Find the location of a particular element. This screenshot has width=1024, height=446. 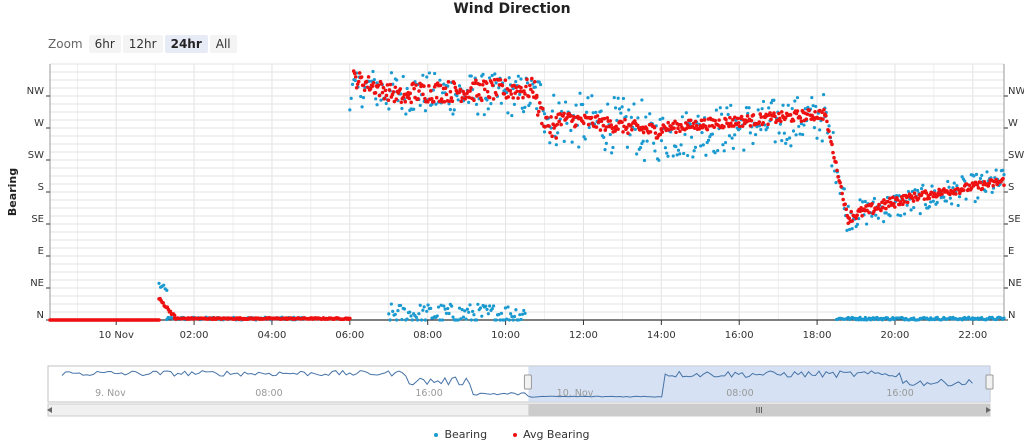

navigator: 9. Nov 08:00 16:00 10. Nov 08:00 16:00 III is located at coordinates (520, 391).